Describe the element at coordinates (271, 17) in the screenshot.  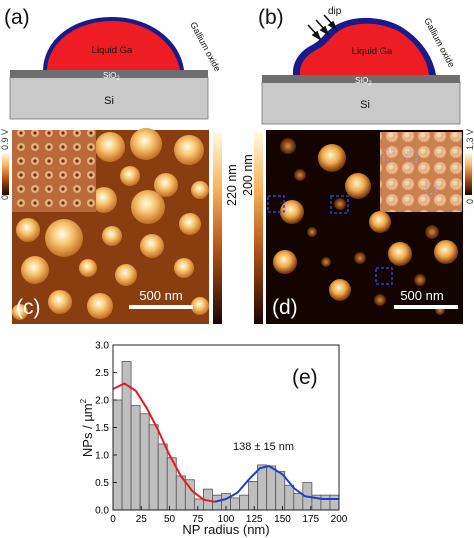
I see `panel-b-letter: (b)` at that location.